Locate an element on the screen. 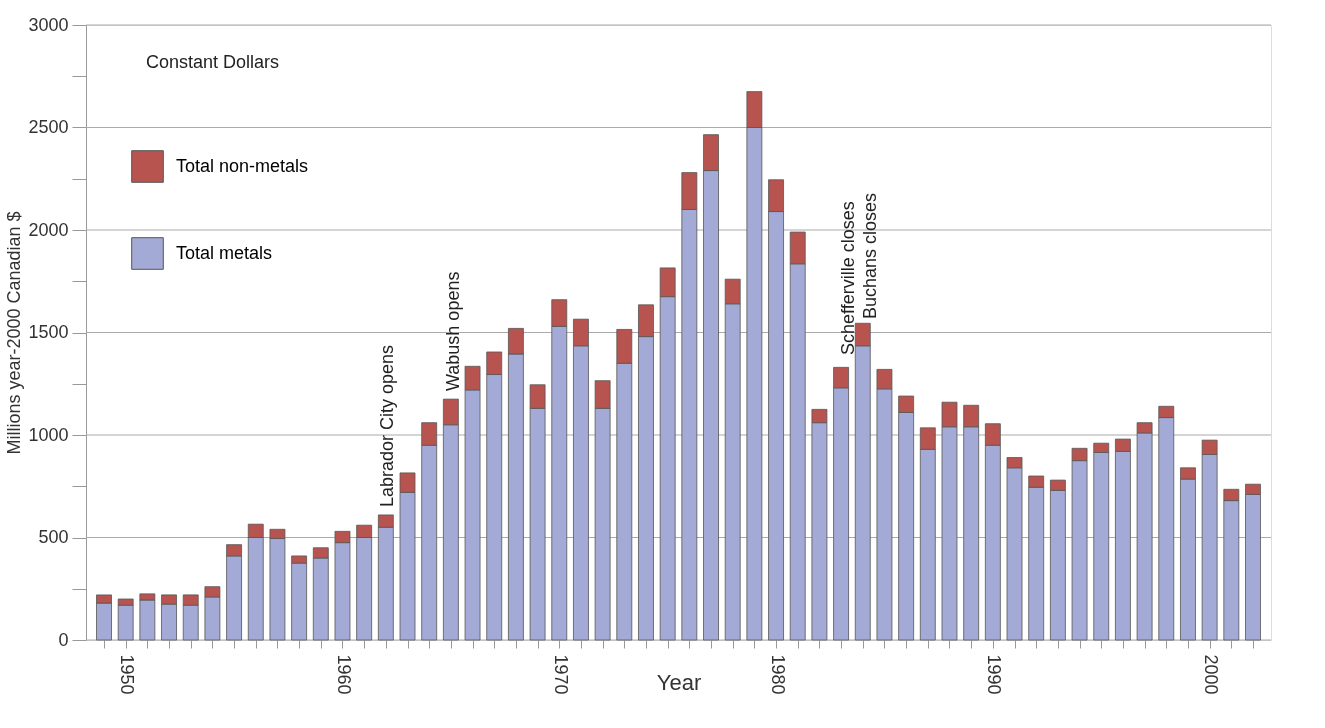  annotation: Buchans closes is located at coordinates (870, 255).